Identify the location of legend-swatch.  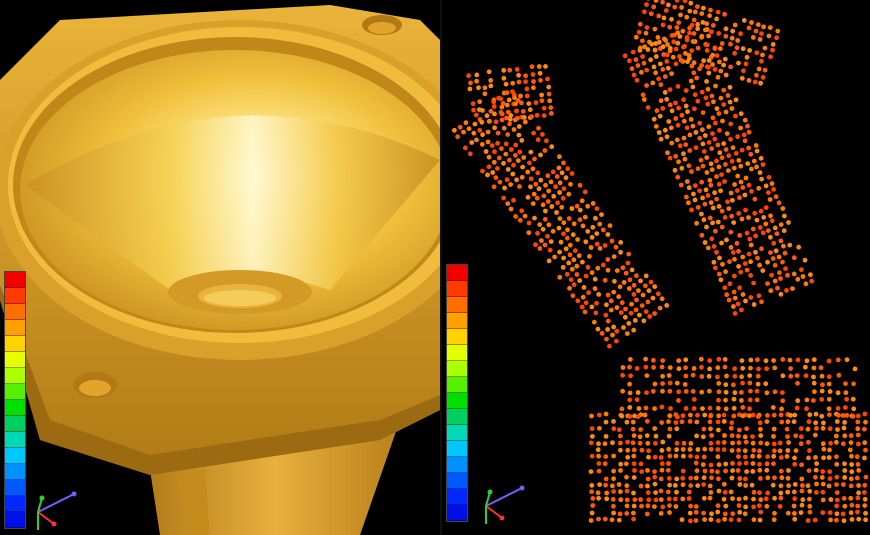
(457, 353).